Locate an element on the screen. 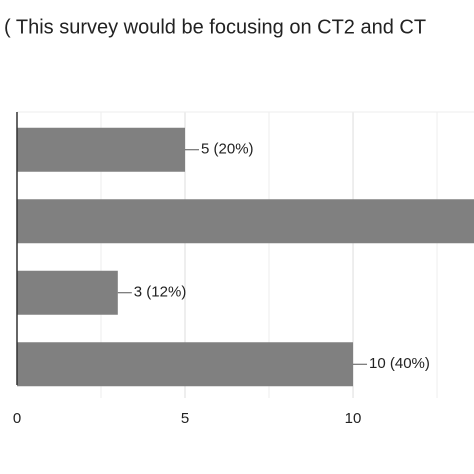 This screenshot has width=474, height=474. x-tick-label: 0 is located at coordinates (17, 418).